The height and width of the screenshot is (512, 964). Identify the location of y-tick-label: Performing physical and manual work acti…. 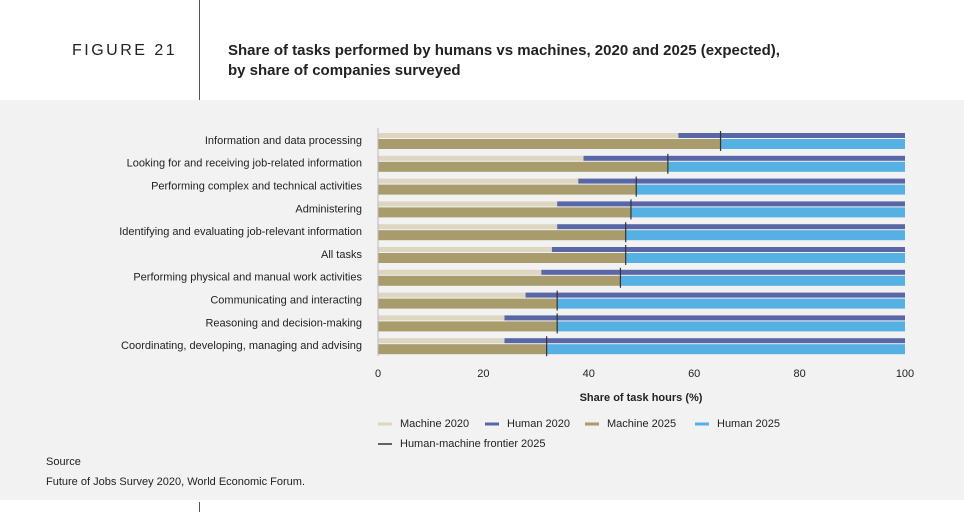
(247, 278).